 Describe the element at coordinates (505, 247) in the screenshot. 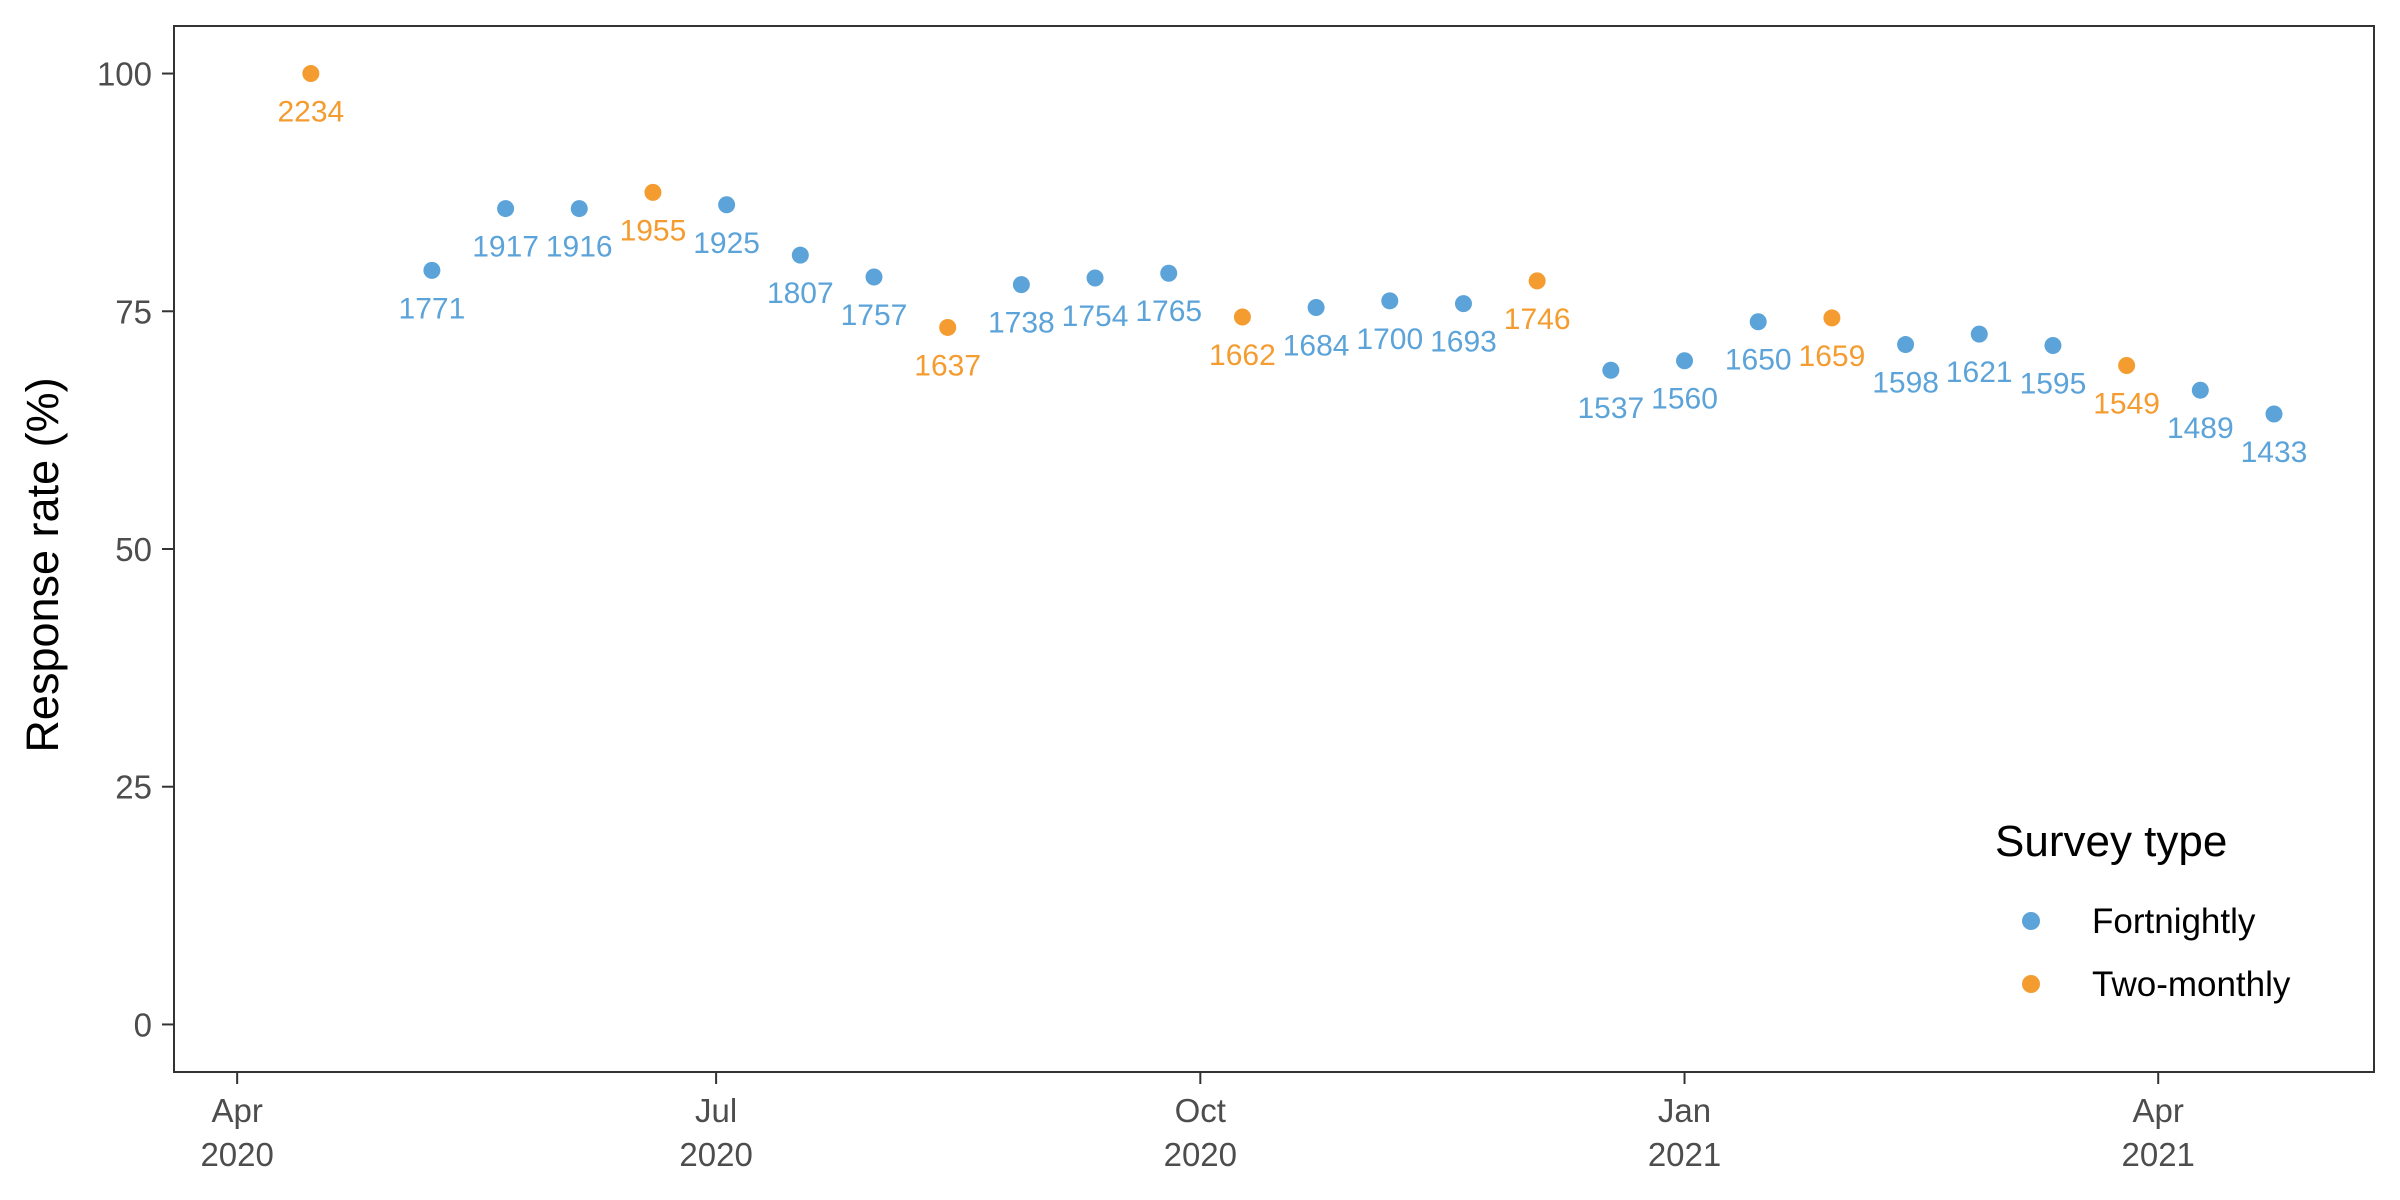

I see `data-label-fortnightly: 1917` at that location.